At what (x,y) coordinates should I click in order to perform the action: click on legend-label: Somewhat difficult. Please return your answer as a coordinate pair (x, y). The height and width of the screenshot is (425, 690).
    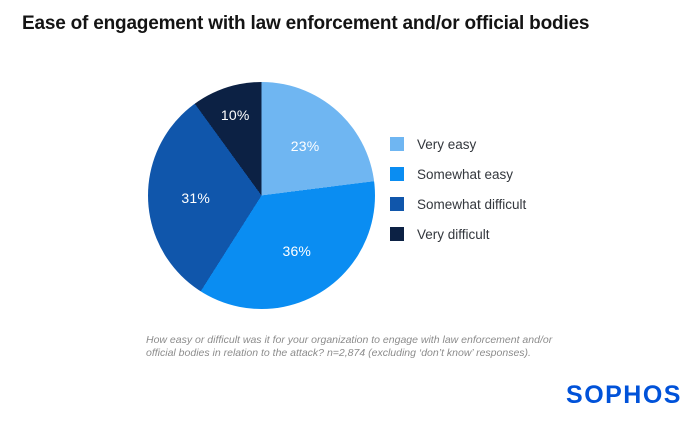
    Looking at the image, I should click on (472, 204).